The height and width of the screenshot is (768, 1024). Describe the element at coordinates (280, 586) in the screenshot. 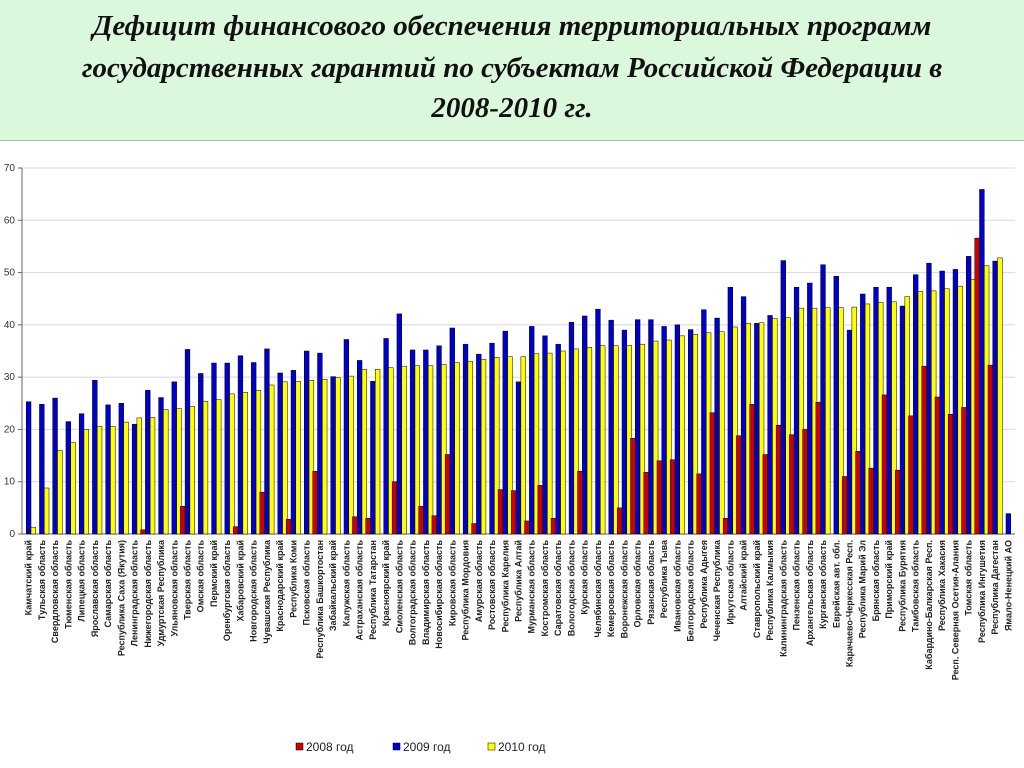

I see `x-tick-label: Краснодарский край` at that location.